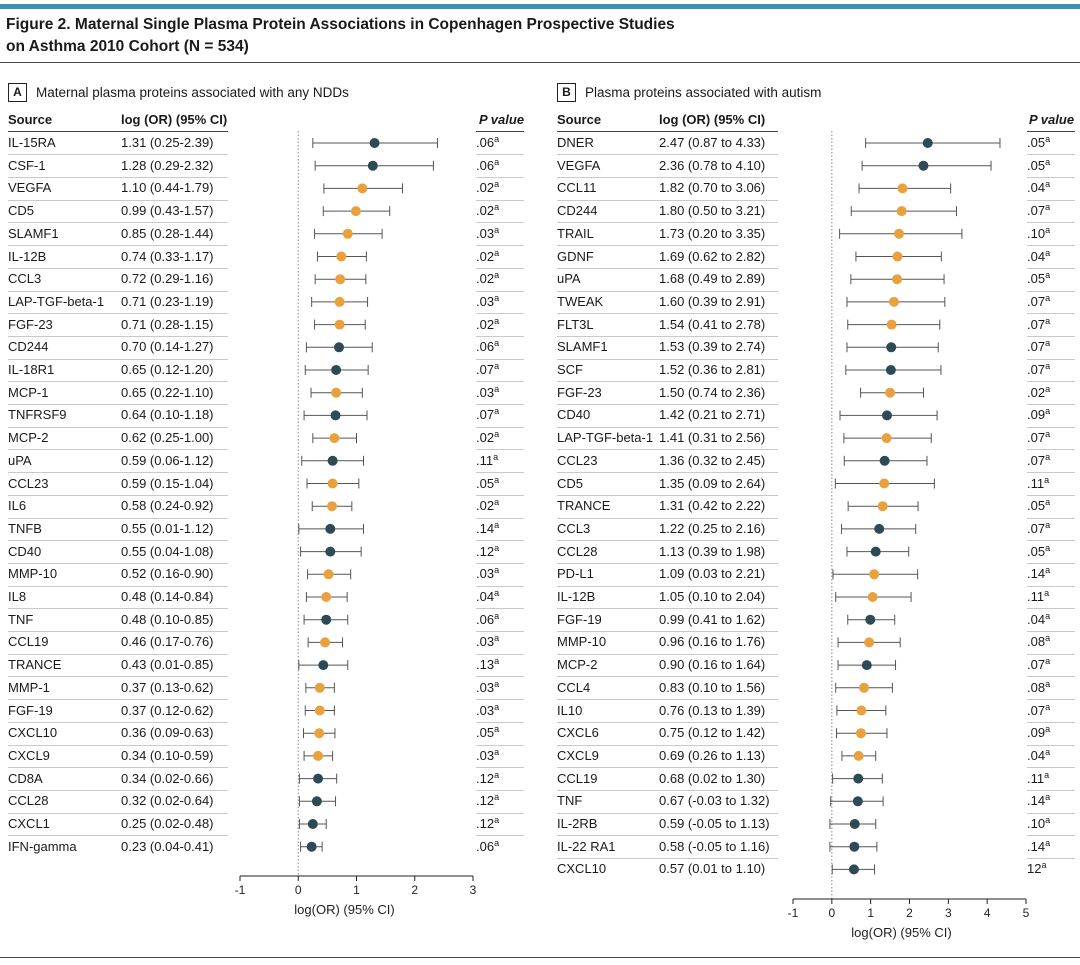 The image size is (1080, 965). I want to click on panel-a-source-label: MCP-1, so click(28, 392).